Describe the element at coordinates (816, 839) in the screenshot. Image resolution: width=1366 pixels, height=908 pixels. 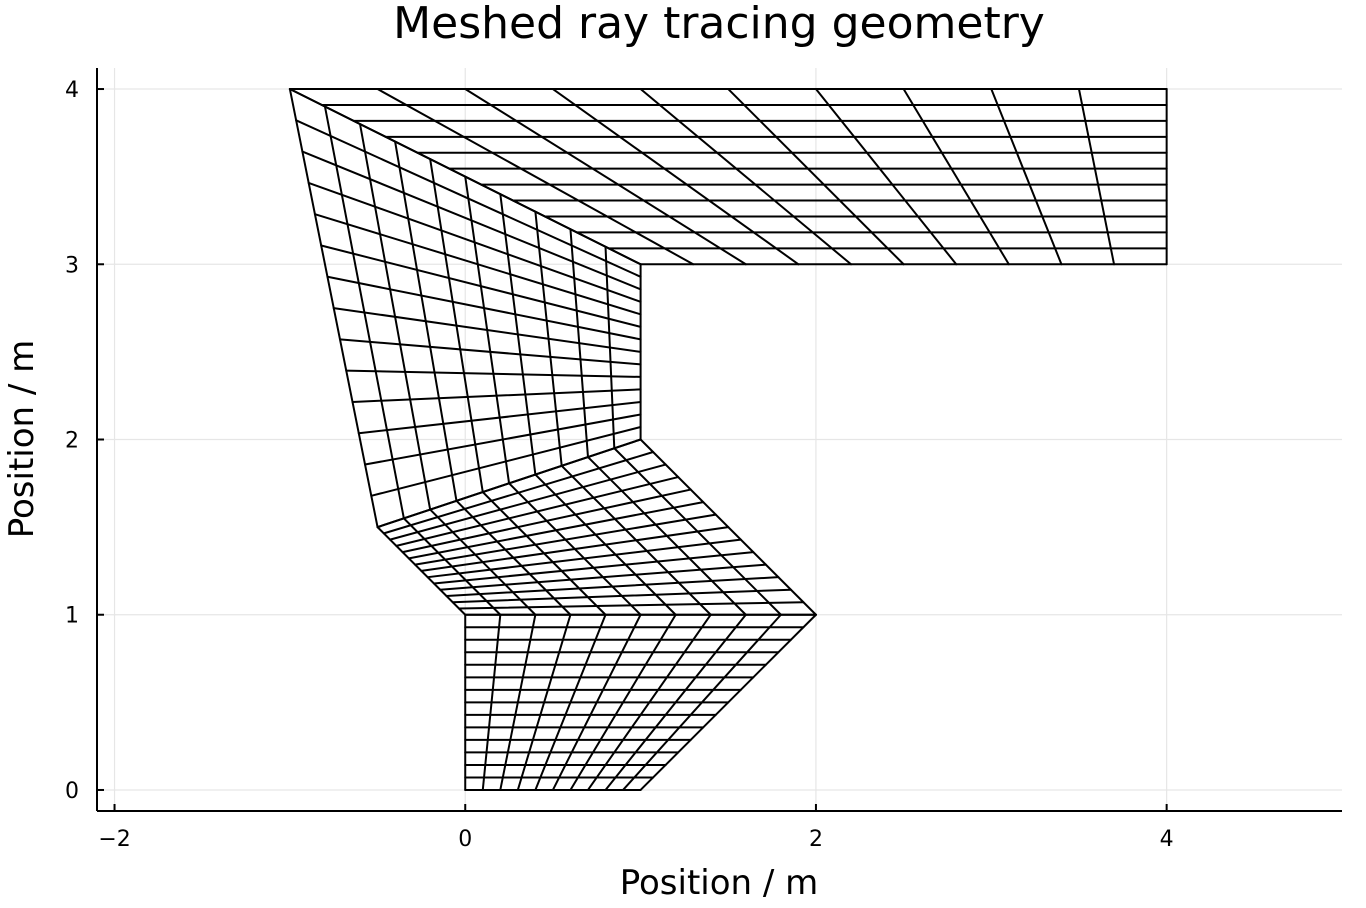
I see `x-tick-label: 2` at that location.